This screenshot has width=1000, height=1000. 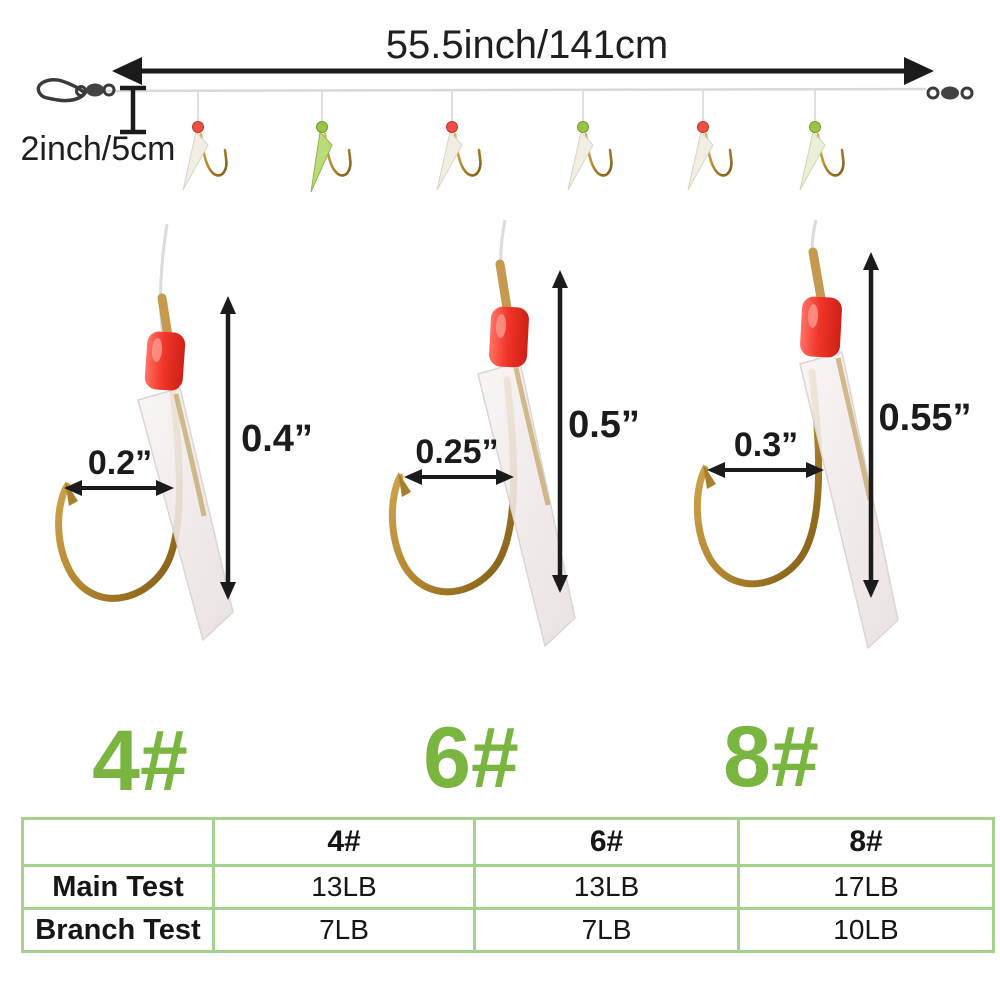 I want to click on hook8-gape-measure: 0.3”, so click(x=765, y=452).